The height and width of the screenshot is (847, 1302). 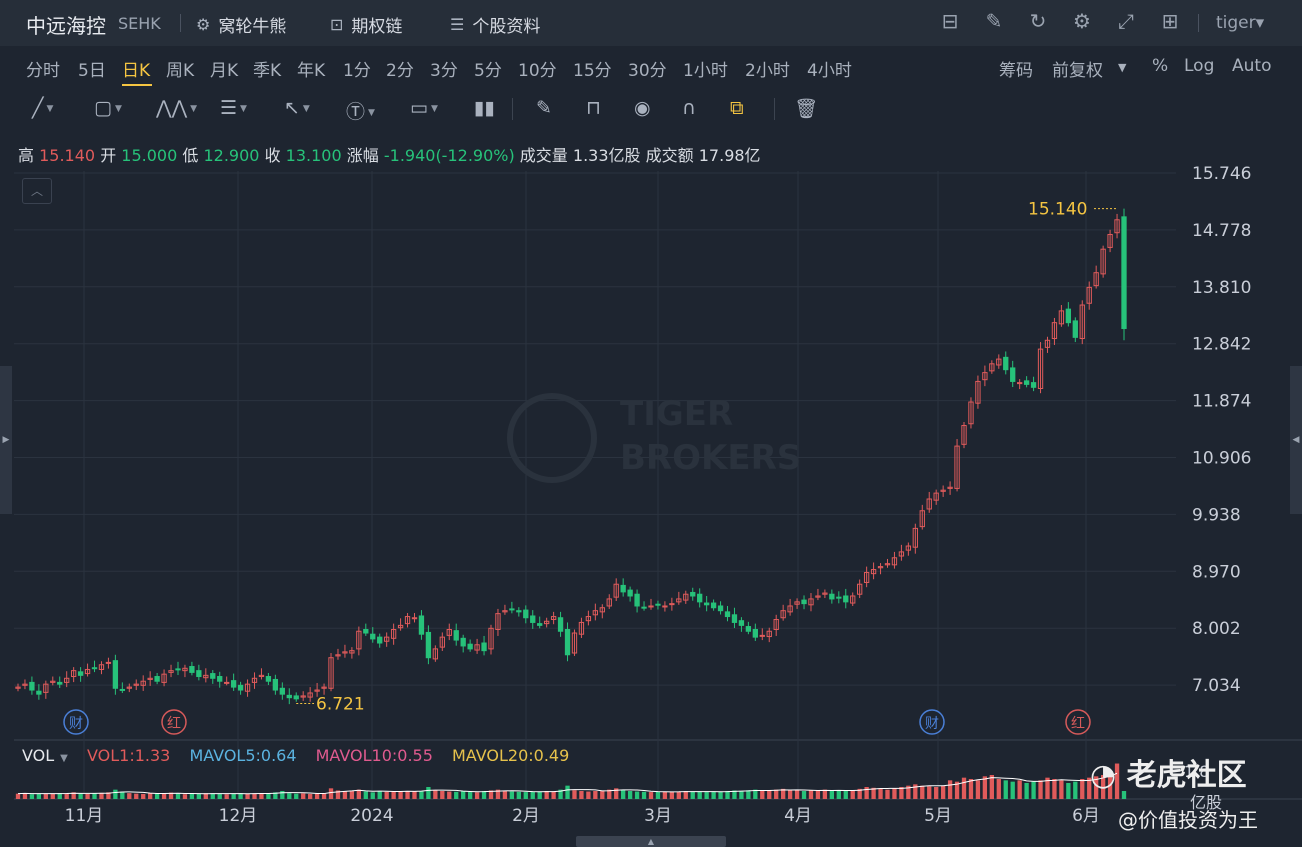 I want to click on event-marker, so click(x=1078, y=722).